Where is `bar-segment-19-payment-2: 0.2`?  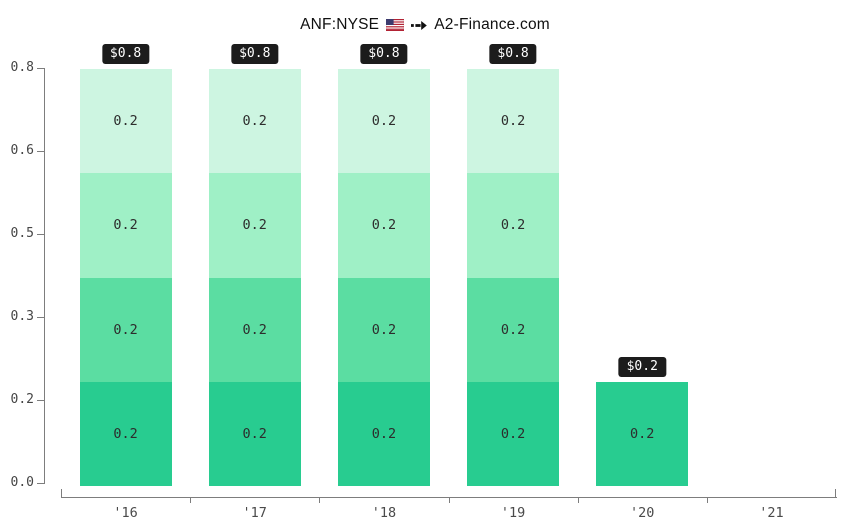
bar-segment-19-payment-2: 0.2 is located at coordinates (513, 329).